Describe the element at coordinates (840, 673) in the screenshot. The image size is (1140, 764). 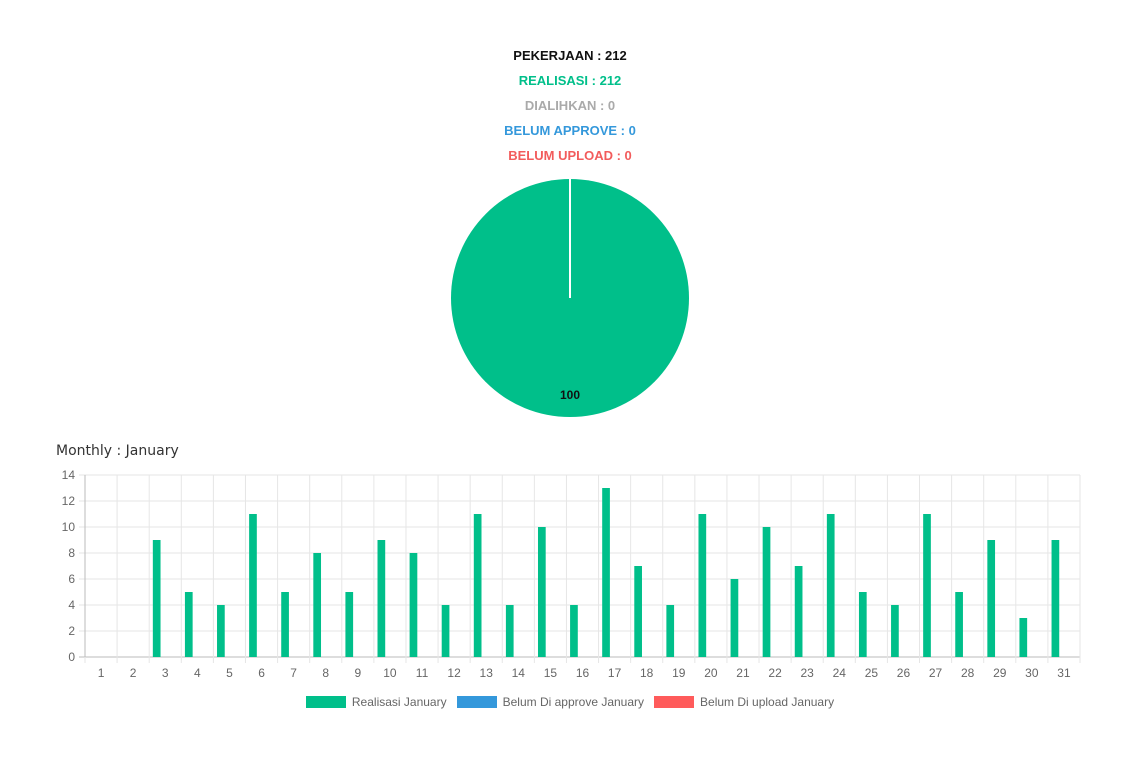
I see `x-tick-label: 24` at that location.